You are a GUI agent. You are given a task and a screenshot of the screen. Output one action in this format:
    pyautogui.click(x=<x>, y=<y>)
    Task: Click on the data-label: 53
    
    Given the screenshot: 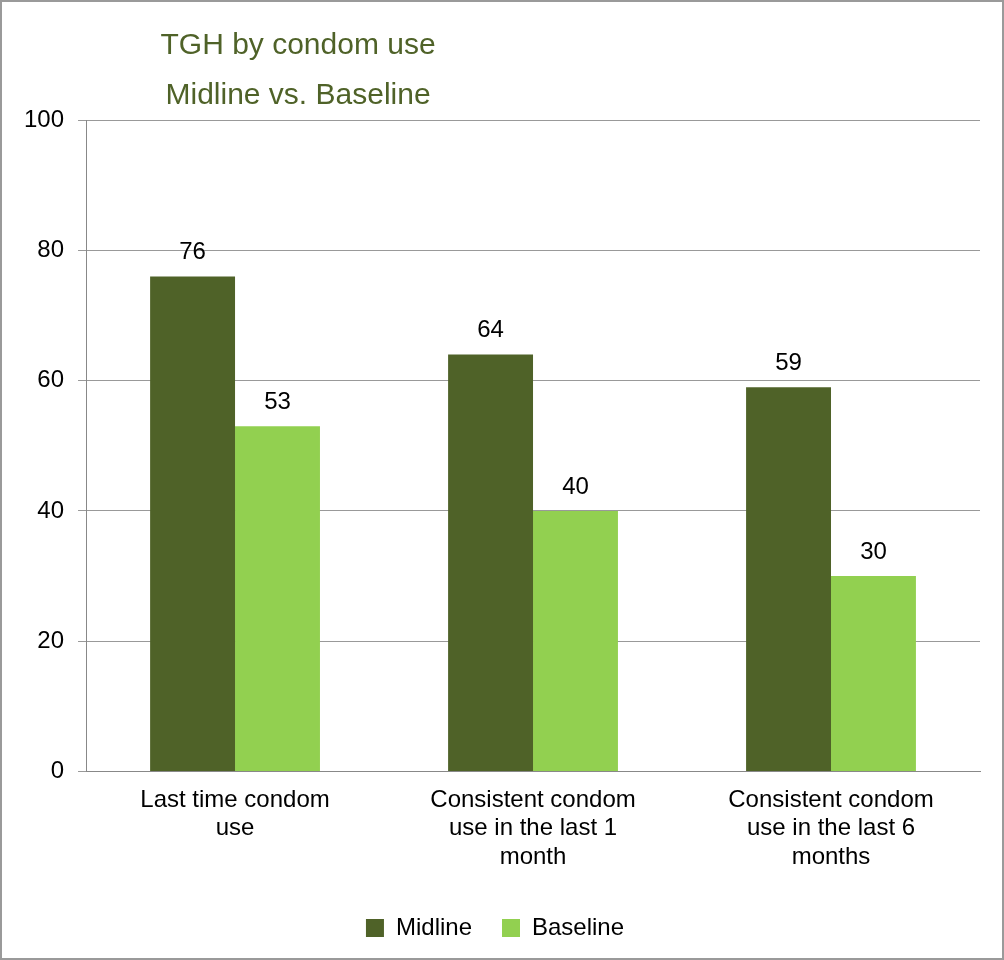 What is the action you would take?
    pyautogui.click(x=277, y=400)
    